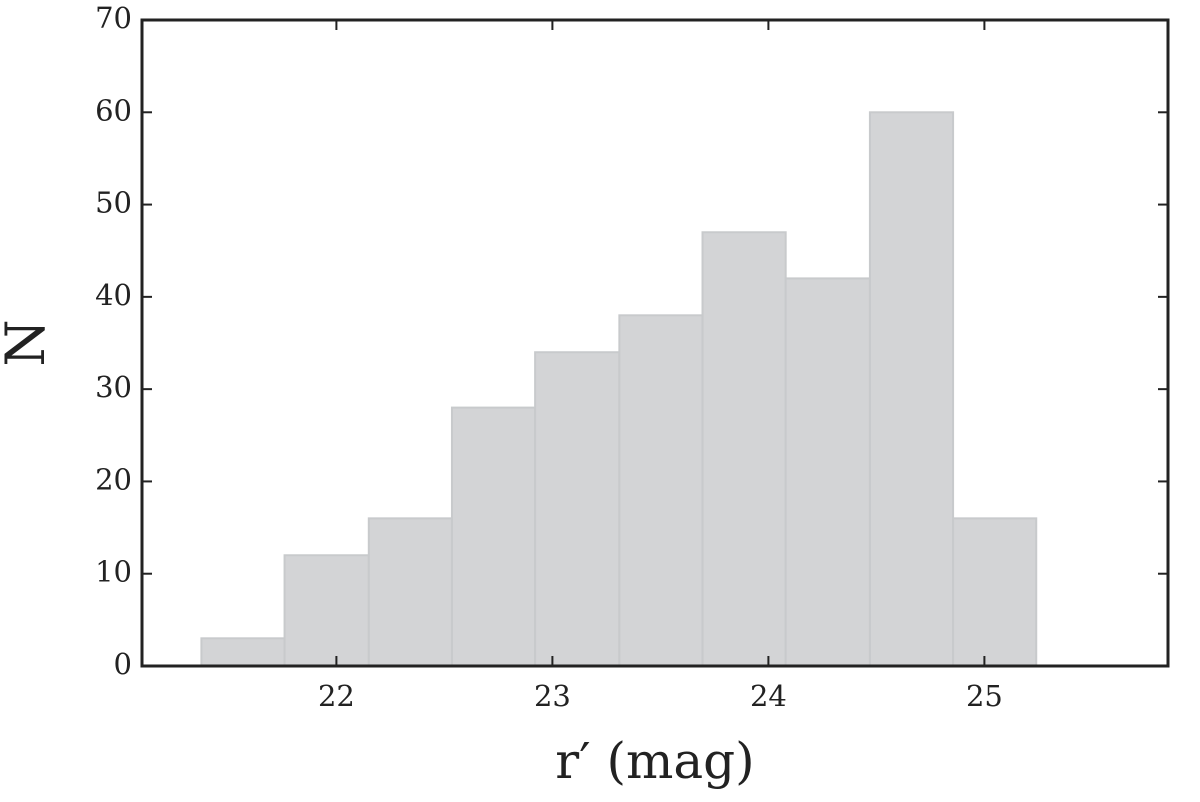 The height and width of the screenshot is (802, 1200). Describe the element at coordinates (28, 342) in the screenshot. I see `y-axis-label: N` at that location.